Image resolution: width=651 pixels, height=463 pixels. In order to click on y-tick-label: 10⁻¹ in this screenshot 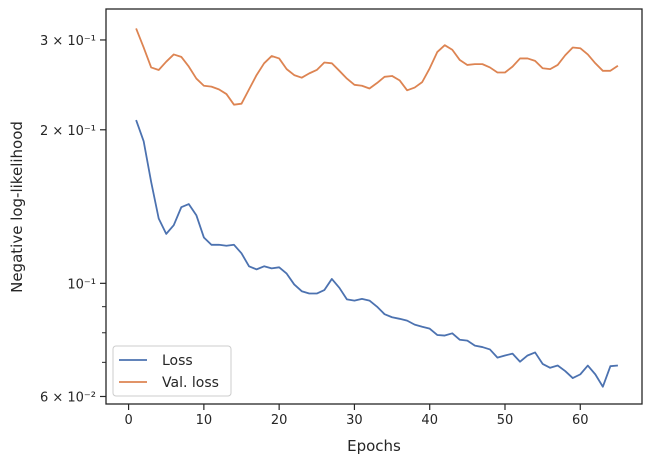, I will do `click(81, 284)`.